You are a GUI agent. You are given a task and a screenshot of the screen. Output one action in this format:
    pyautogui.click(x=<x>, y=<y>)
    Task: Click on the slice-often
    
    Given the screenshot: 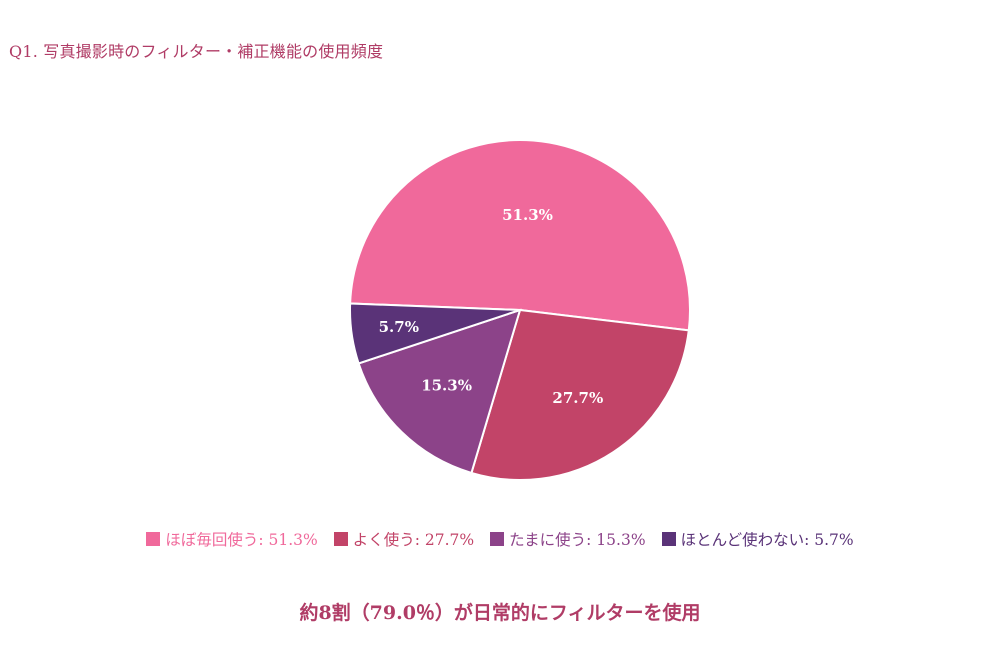 What is the action you would take?
    pyautogui.click(x=580, y=394)
    